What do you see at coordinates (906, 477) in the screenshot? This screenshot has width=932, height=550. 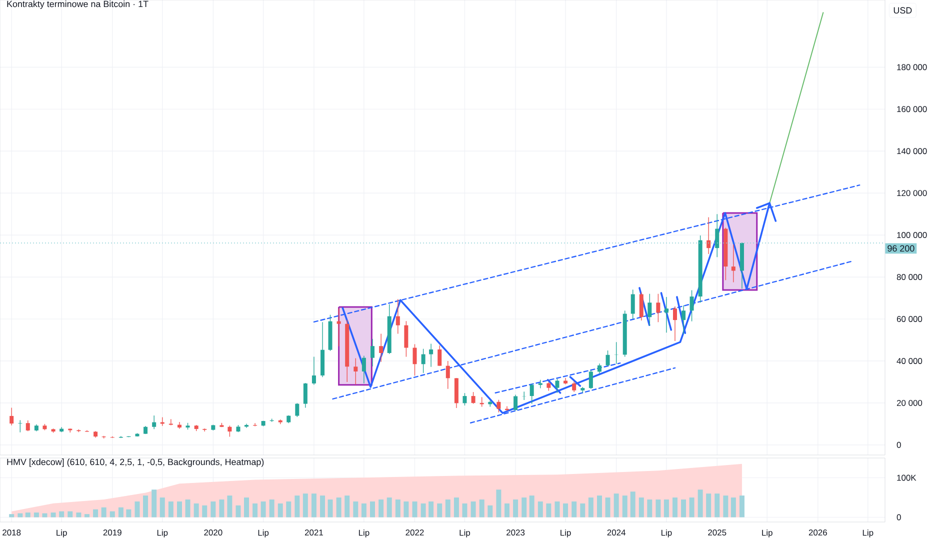 I see `y-tick-label: 100K` at bounding box center [906, 477].